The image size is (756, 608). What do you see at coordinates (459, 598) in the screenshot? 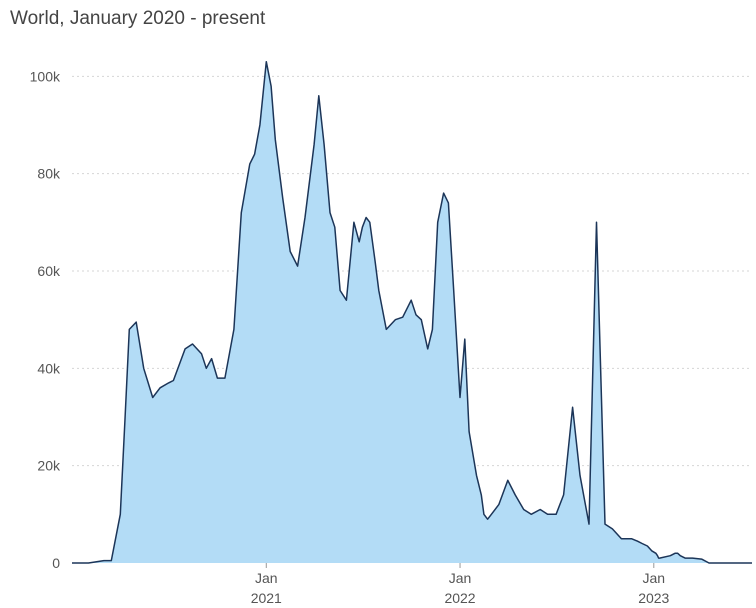
I see `x-tick-label-year: 2022` at bounding box center [459, 598].